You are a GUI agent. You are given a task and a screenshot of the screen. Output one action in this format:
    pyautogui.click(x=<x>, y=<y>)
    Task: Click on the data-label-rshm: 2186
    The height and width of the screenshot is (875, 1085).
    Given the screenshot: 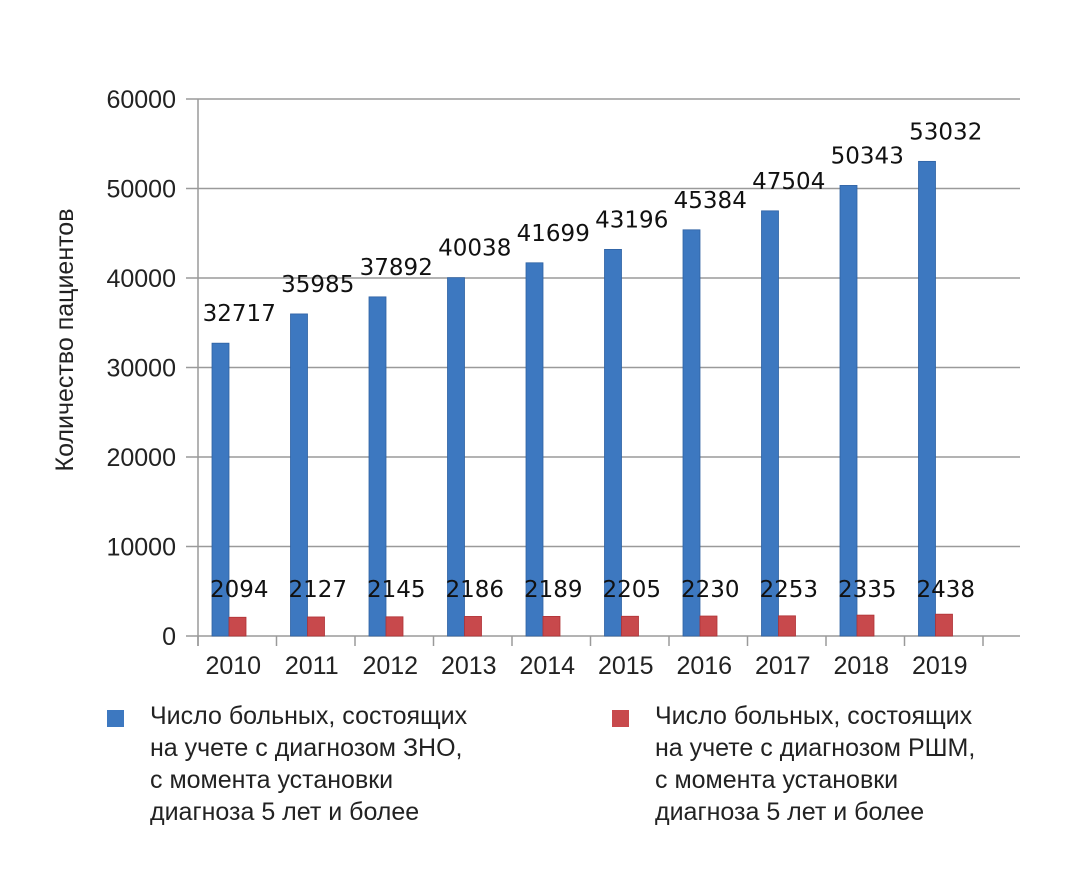 What is the action you would take?
    pyautogui.click(x=474, y=590)
    